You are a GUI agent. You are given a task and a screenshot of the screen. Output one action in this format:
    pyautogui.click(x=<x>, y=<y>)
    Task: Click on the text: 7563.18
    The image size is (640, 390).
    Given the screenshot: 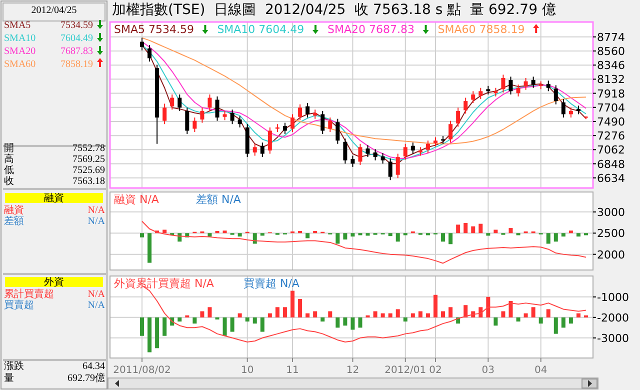 What is the action you would take?
    pyautogui.click(x=88, y=181)
    